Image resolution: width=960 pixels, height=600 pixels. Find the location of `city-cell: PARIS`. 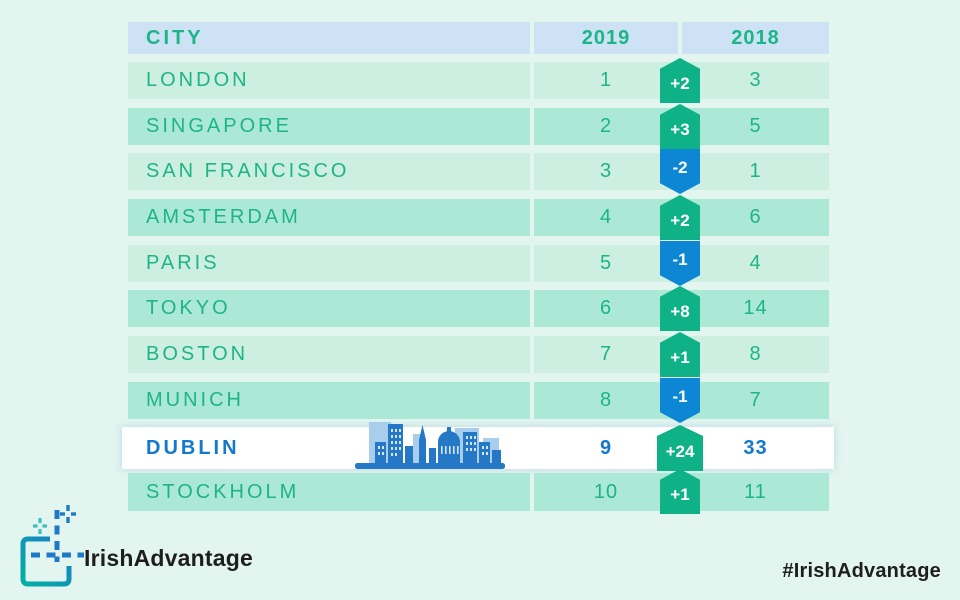

city-cell: PARIS is located at coordinates (329, 263).